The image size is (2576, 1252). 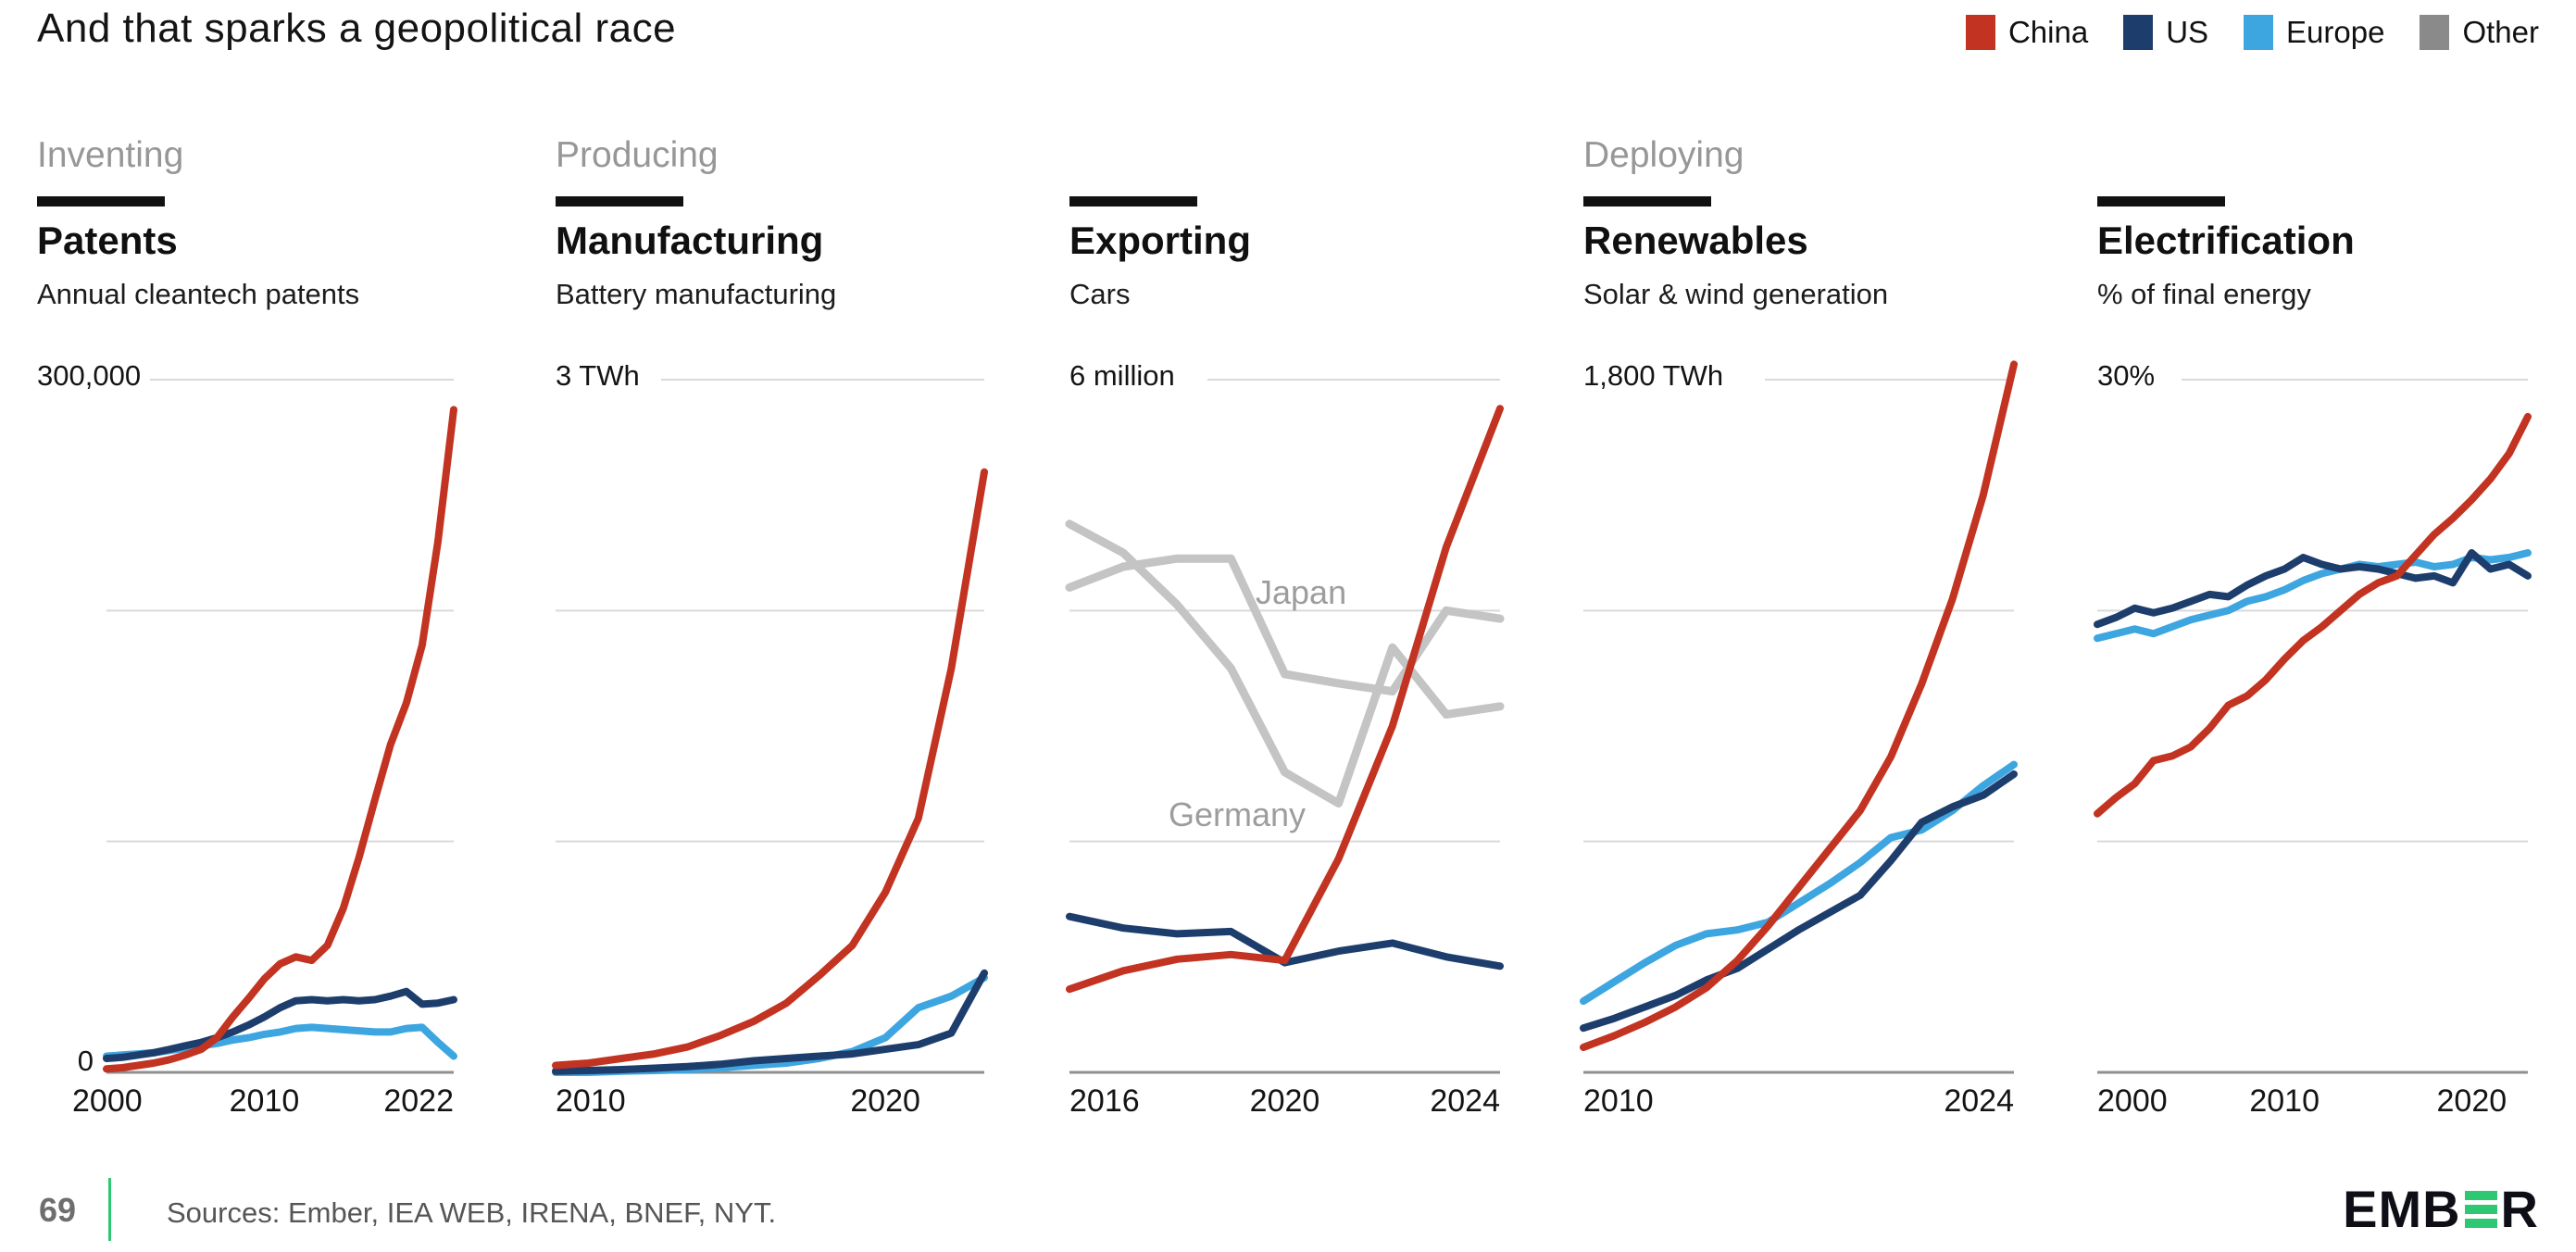 I want to click on y-axis-max-label-manufacturing: 3 TWh, so click(x=602, y=376).